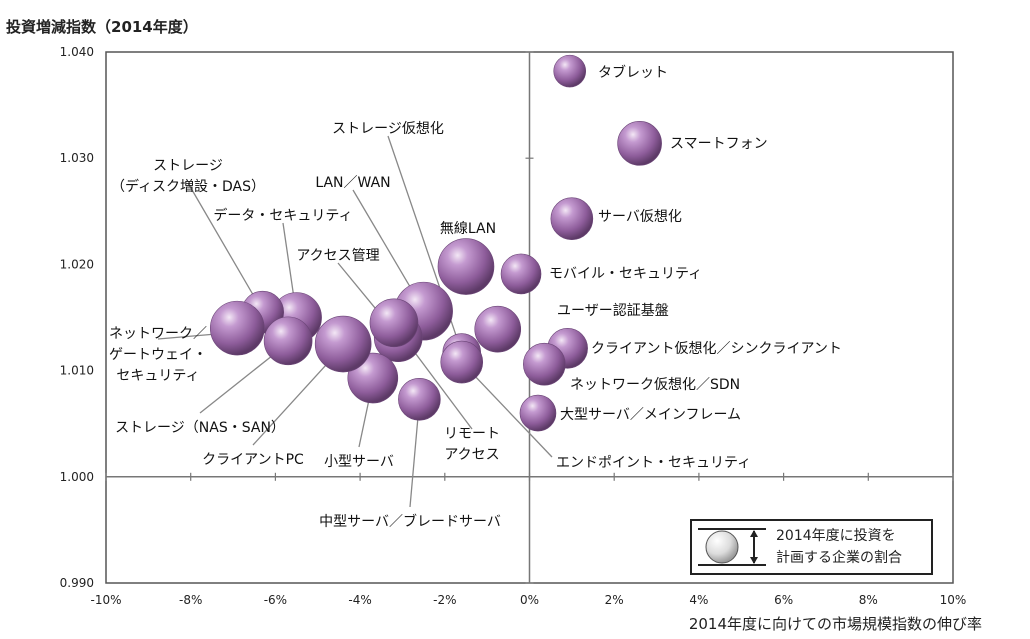 The image size is (1030, 639). Describe the element at coordinates (352, 183) in the screenshot. I see `bubble-label: LAN／WAN` at that location.